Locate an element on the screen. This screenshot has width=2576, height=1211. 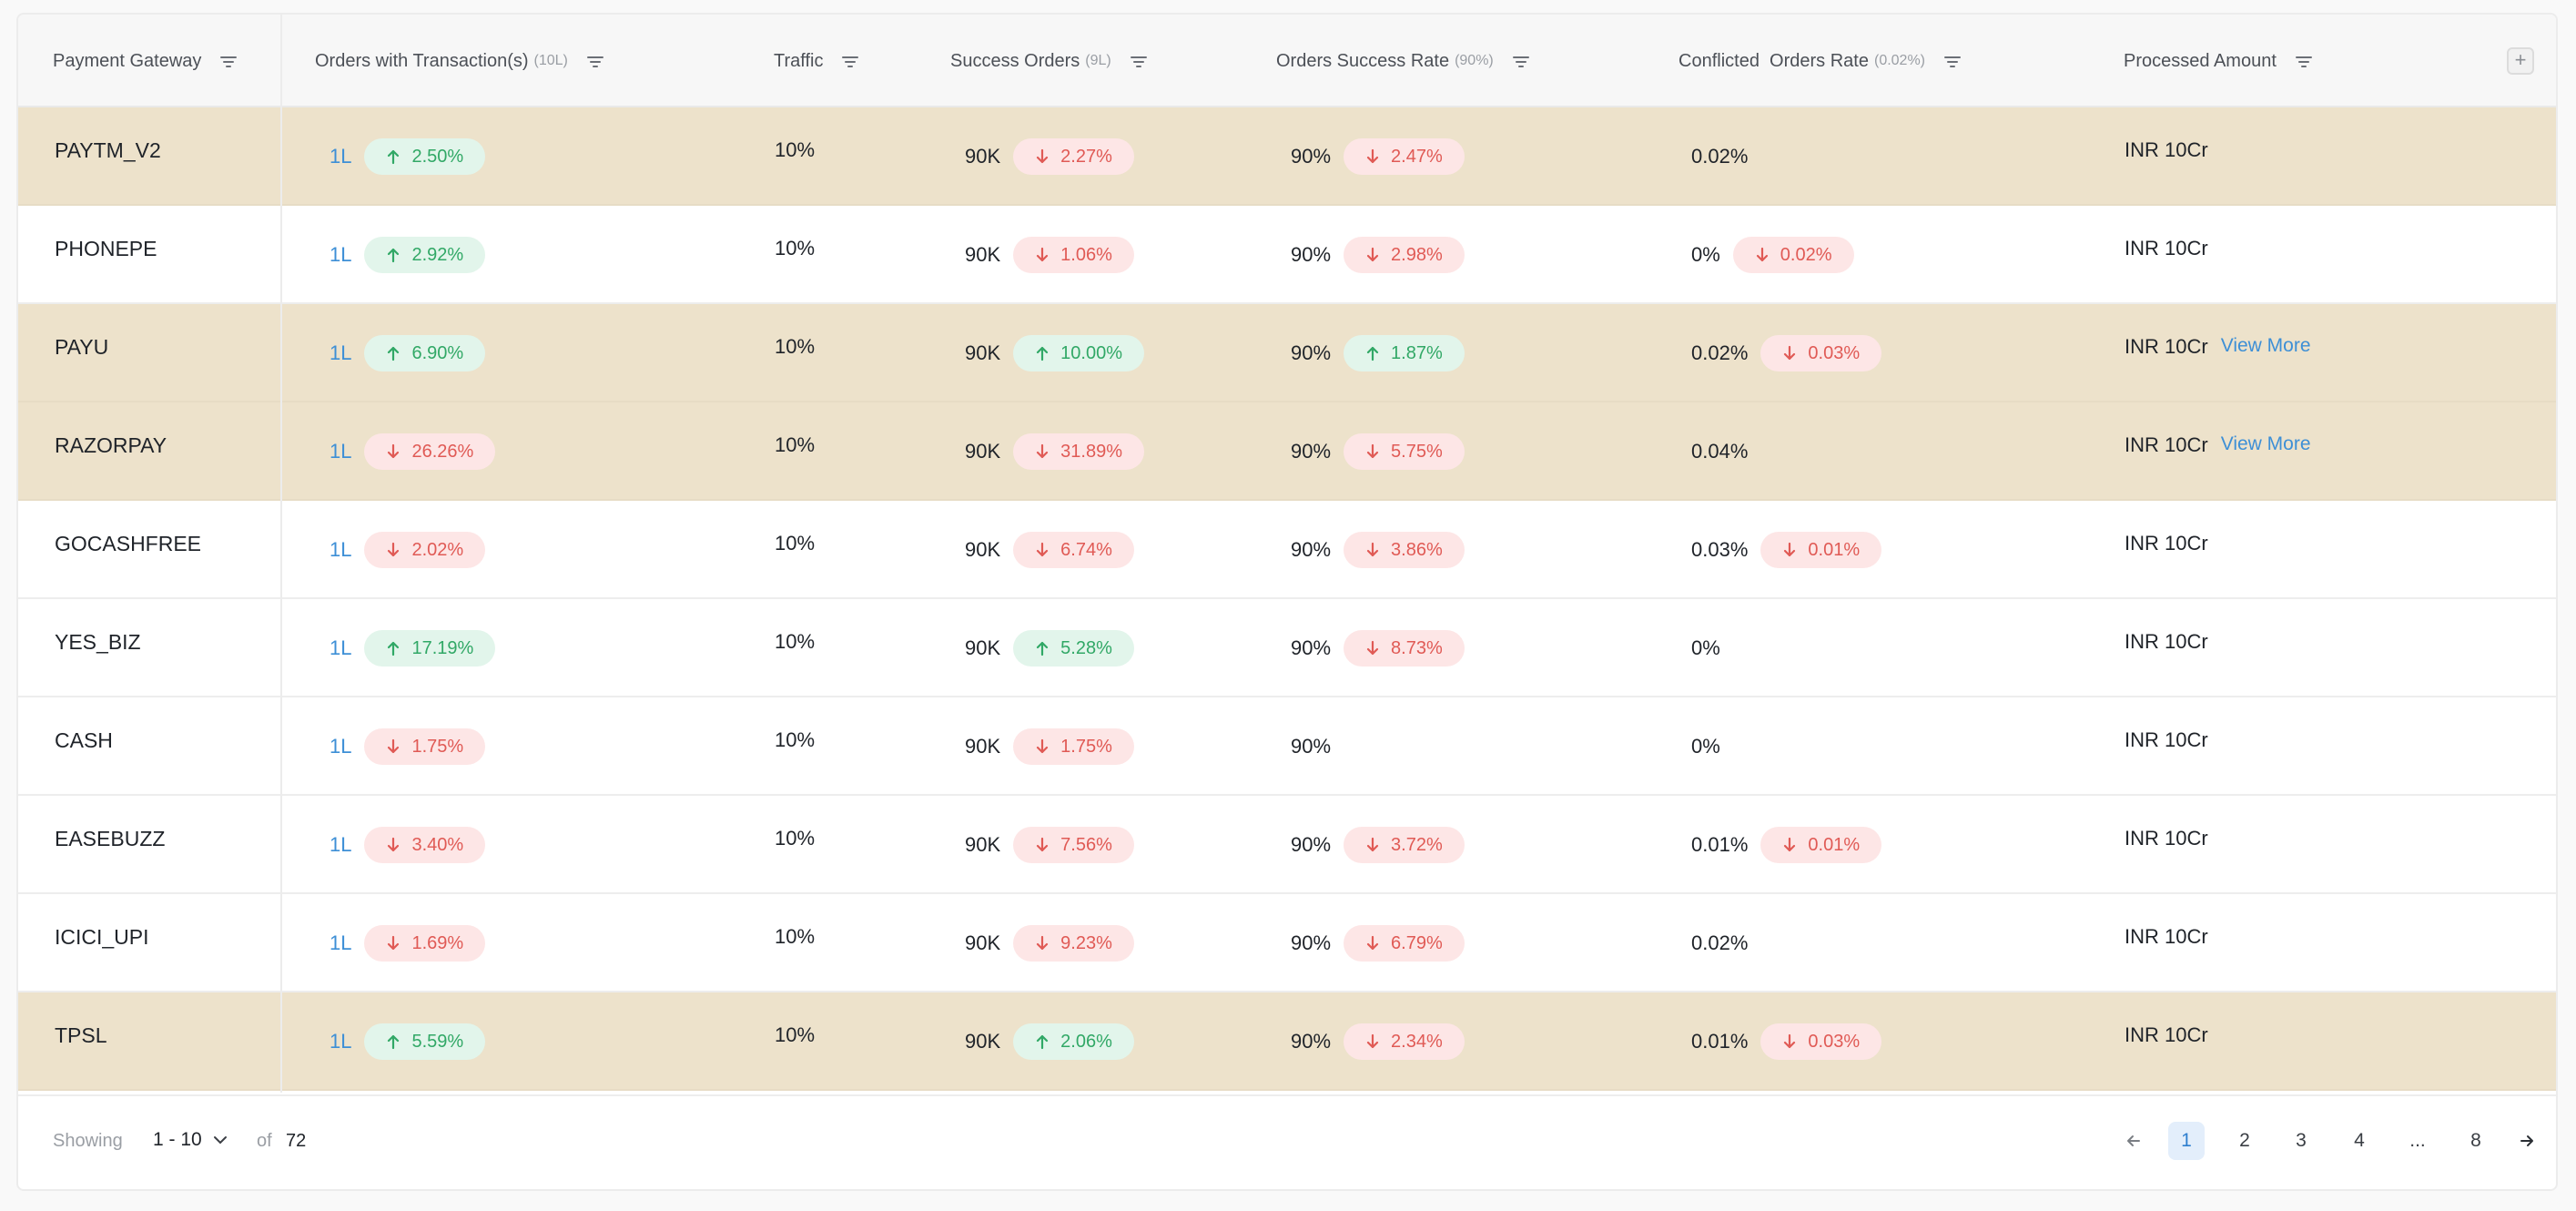
processed-amount-cell: INR 10Cr is located at coordinates (2166, 255).